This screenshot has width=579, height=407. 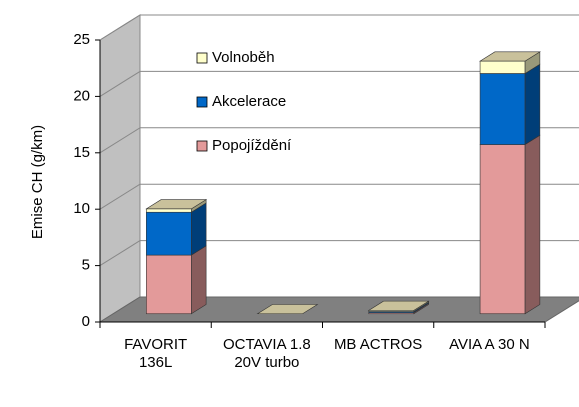 What do you see at coordinates (378, 344) in the screenshot?
I see `x-tick-label: MB ACTROS` at bounding box center [378, 344].